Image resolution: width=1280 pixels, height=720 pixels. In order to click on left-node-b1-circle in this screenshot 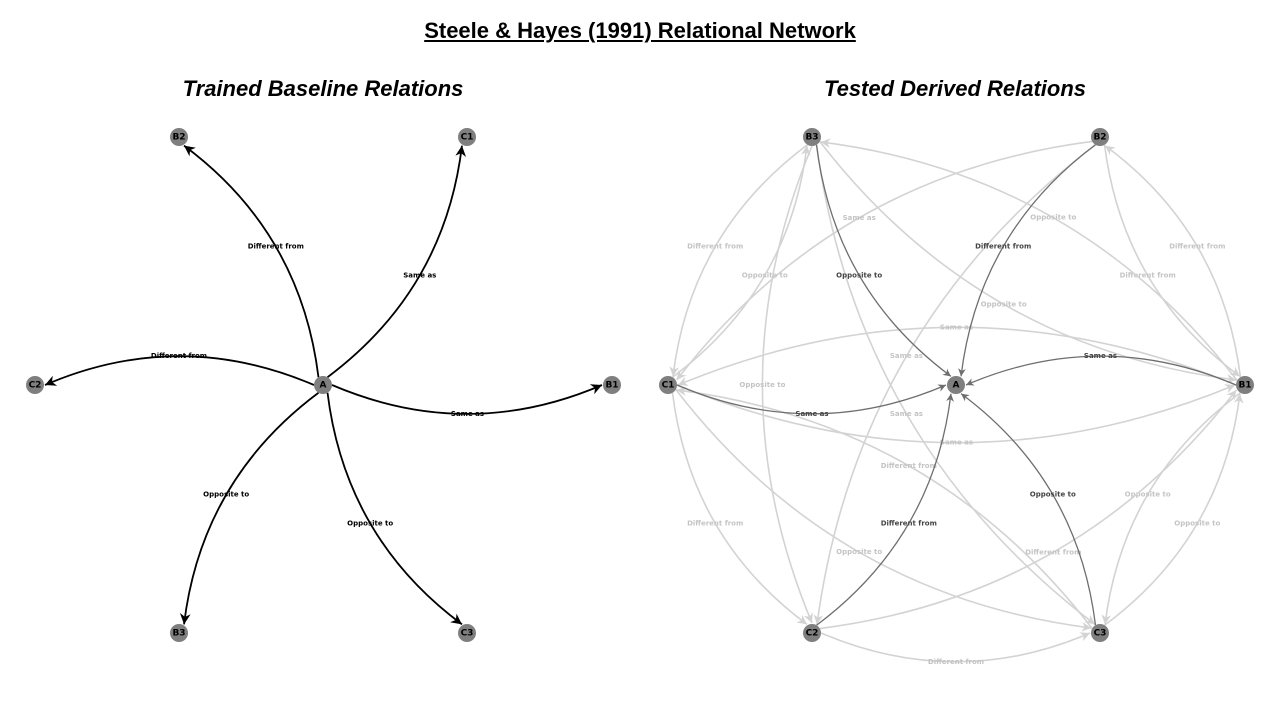, I will do `click(612, 385)`.